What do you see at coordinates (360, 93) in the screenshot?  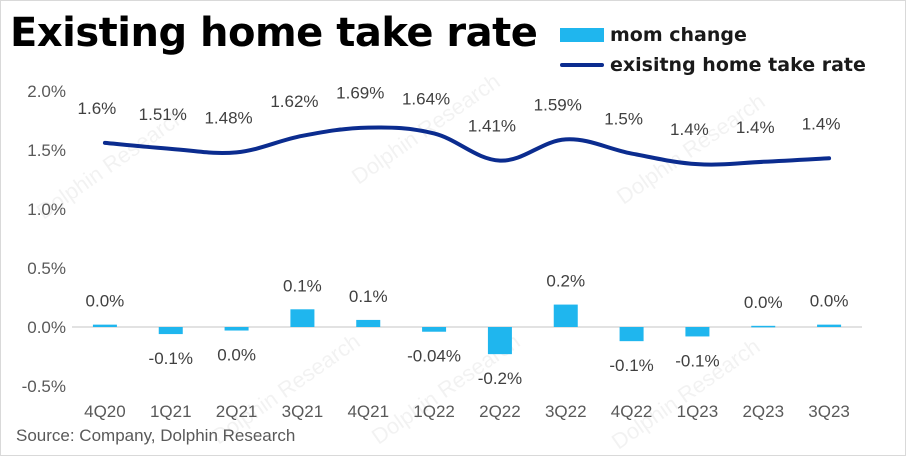 I see `line-data-label: 1.69%` at bounding box center [360, 93].